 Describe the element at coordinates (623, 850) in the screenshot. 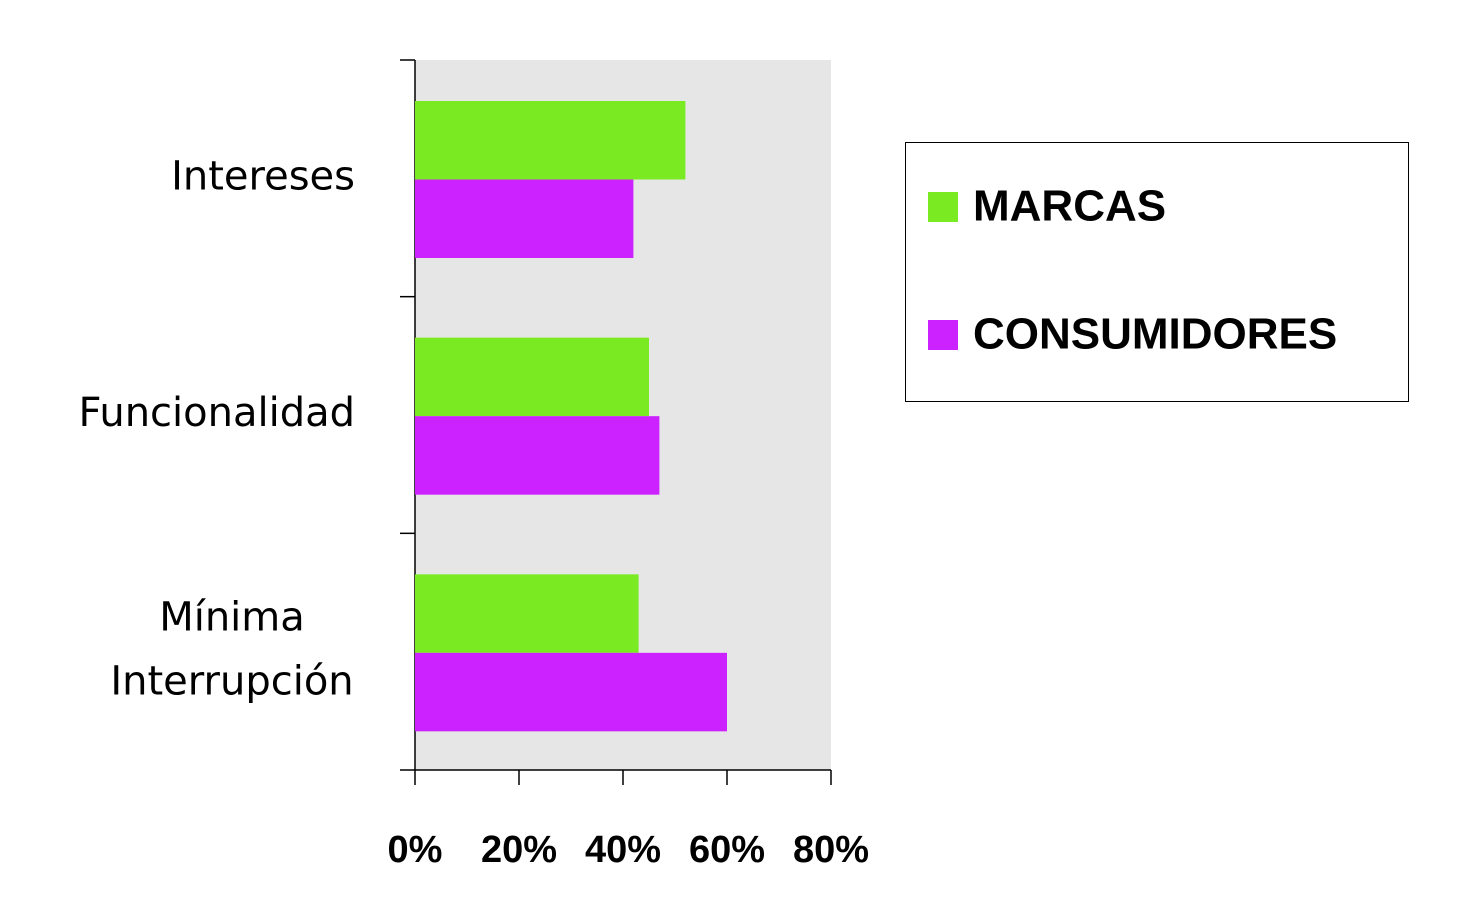

I see `x-tick-label: 40%` at that location.